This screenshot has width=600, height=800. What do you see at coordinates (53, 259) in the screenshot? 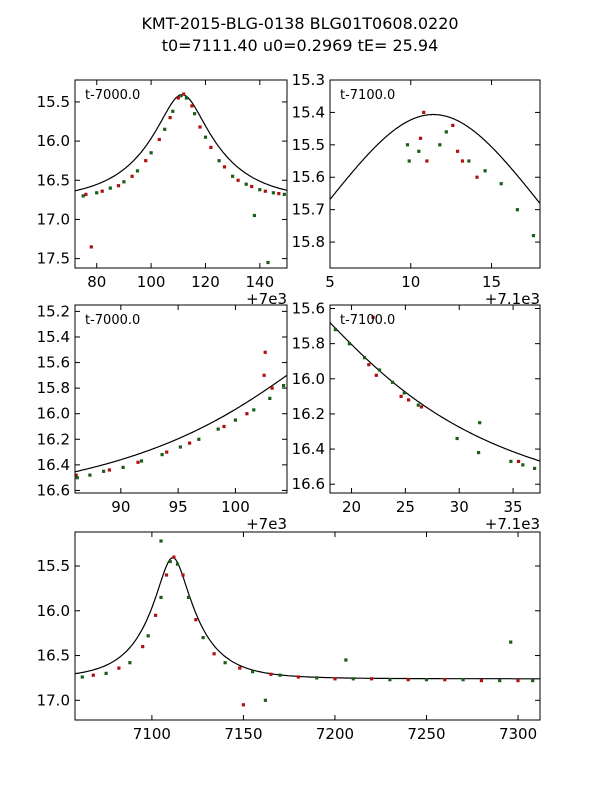
I see `y-tick-label: 17.5` at bounding box center [53, 259].